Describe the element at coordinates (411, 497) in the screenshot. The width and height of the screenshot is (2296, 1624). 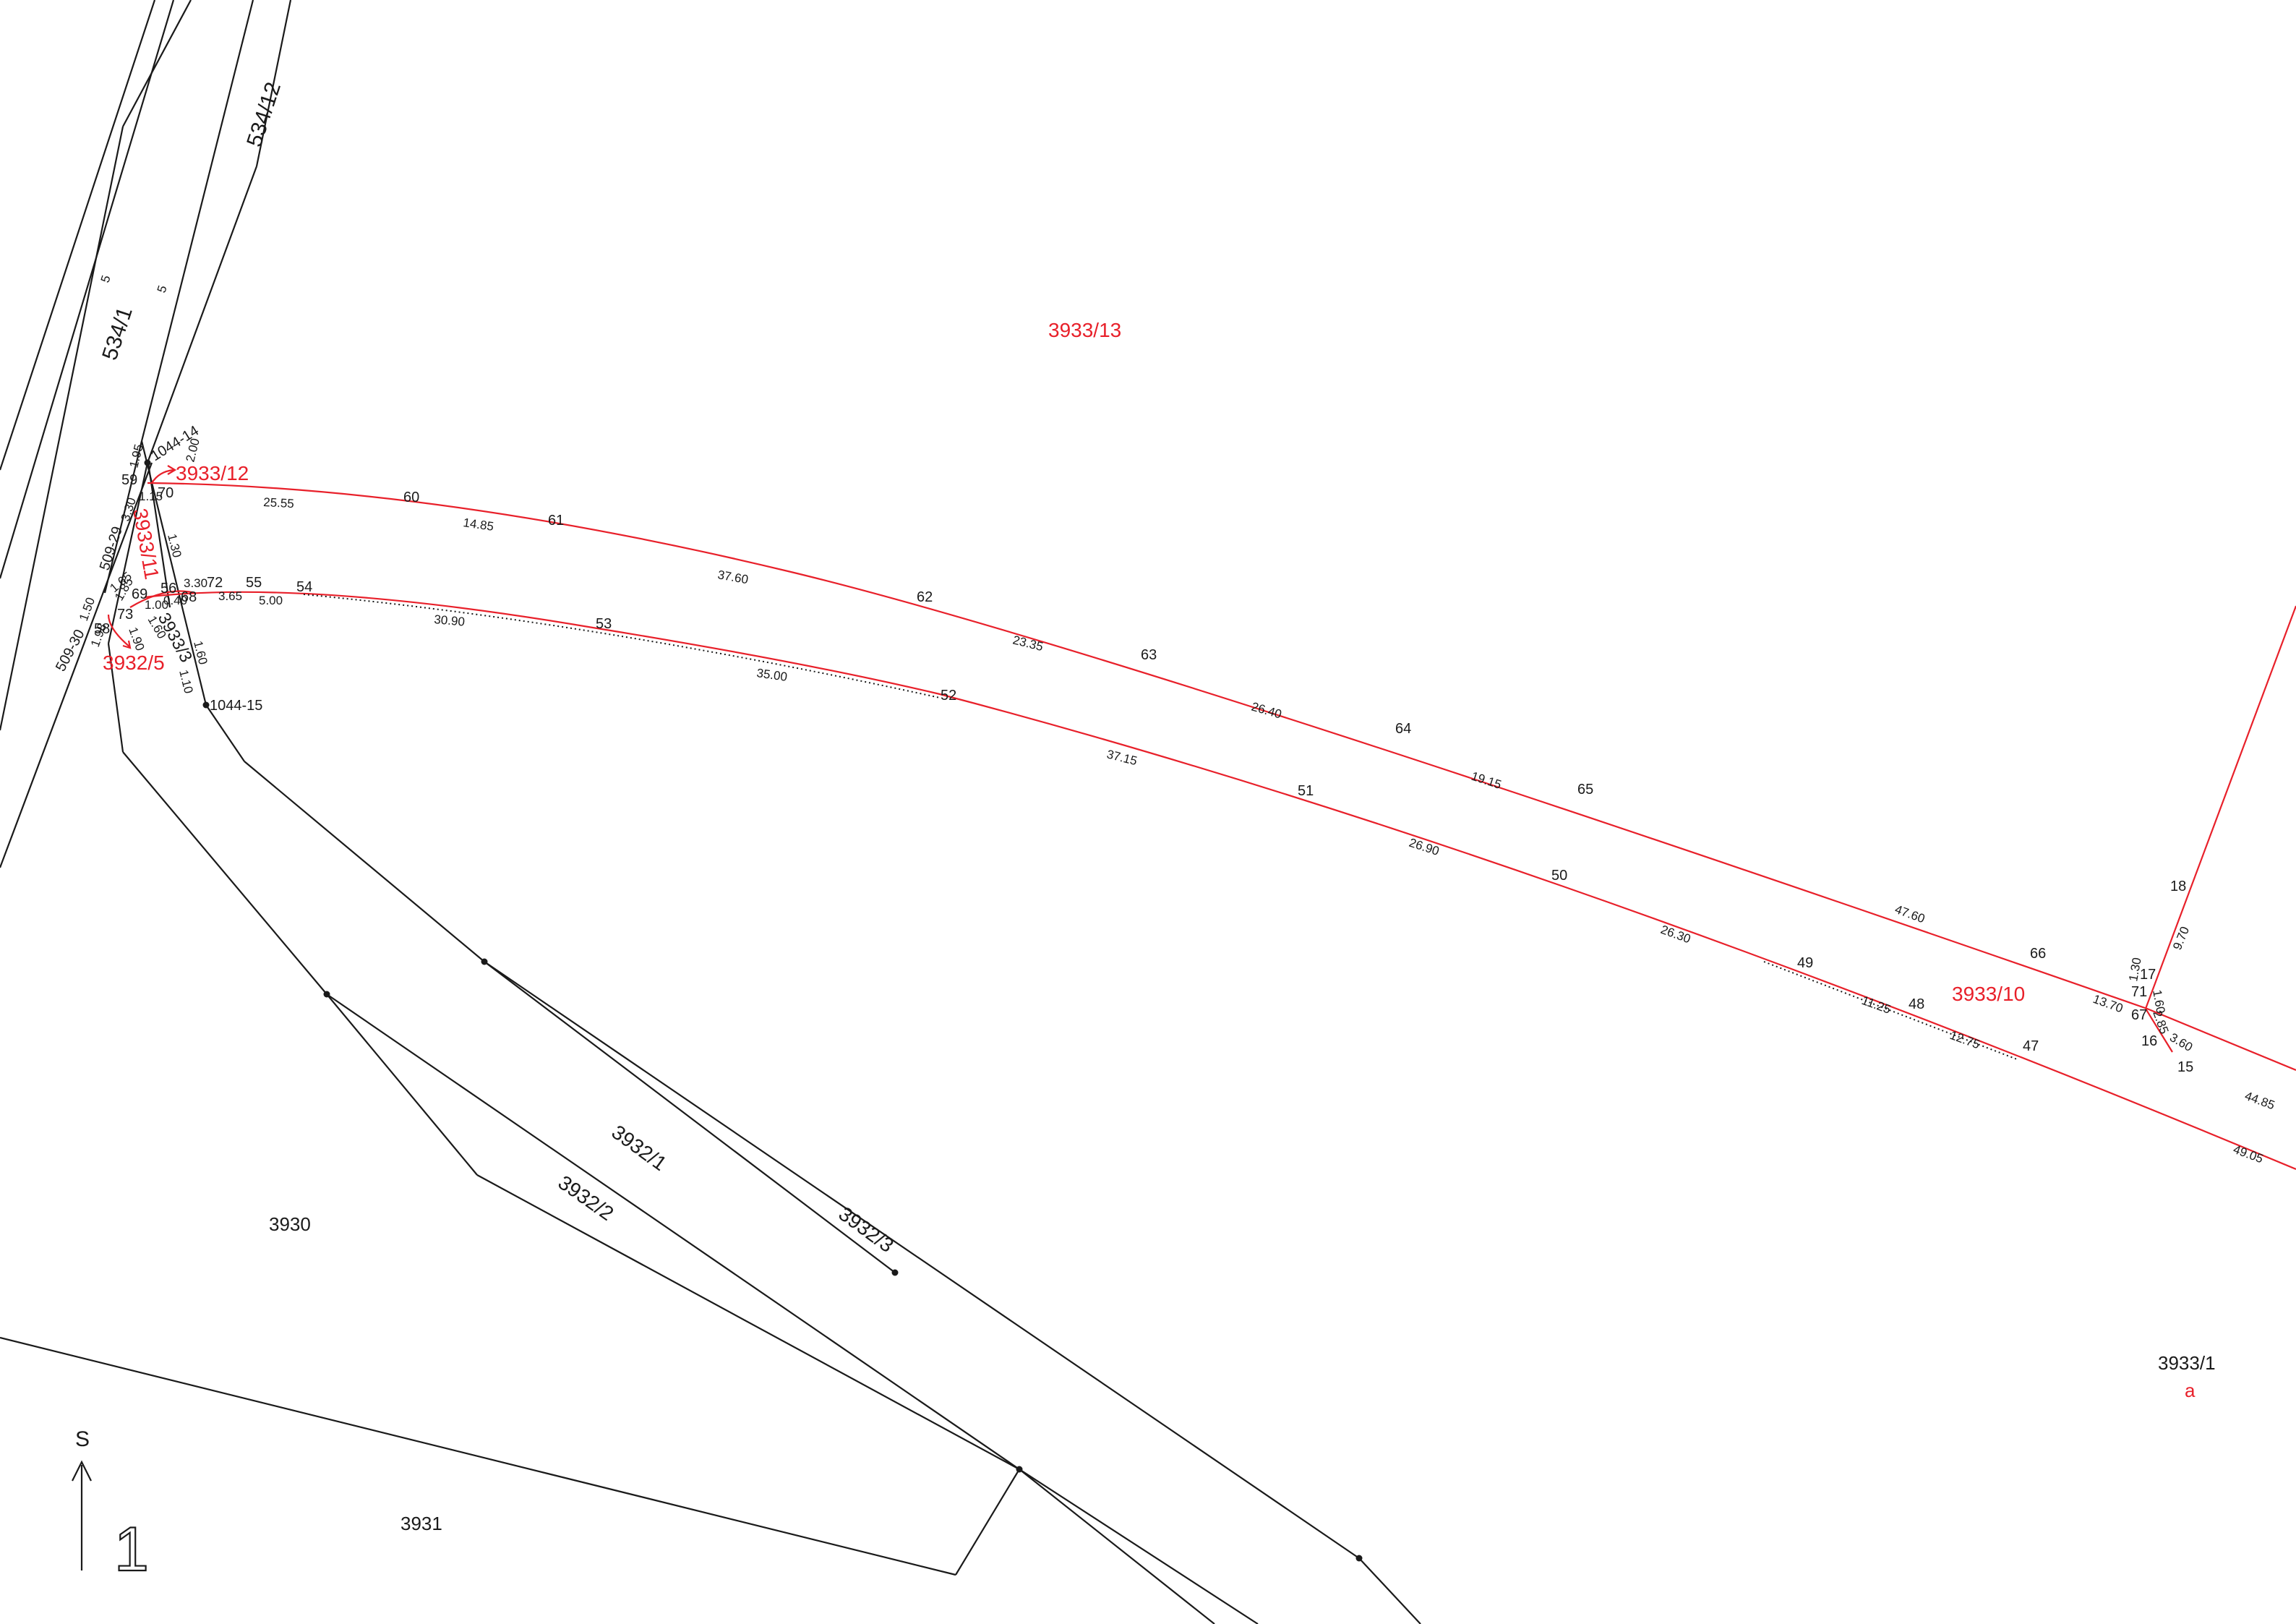
I see `point-60: 60` at that location.